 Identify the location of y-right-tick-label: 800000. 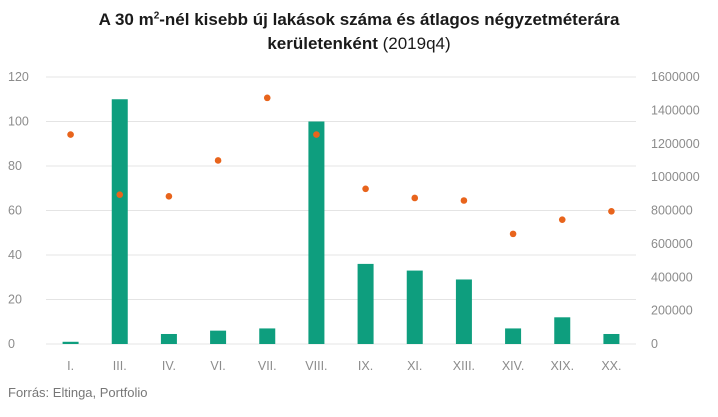
(672, 211).